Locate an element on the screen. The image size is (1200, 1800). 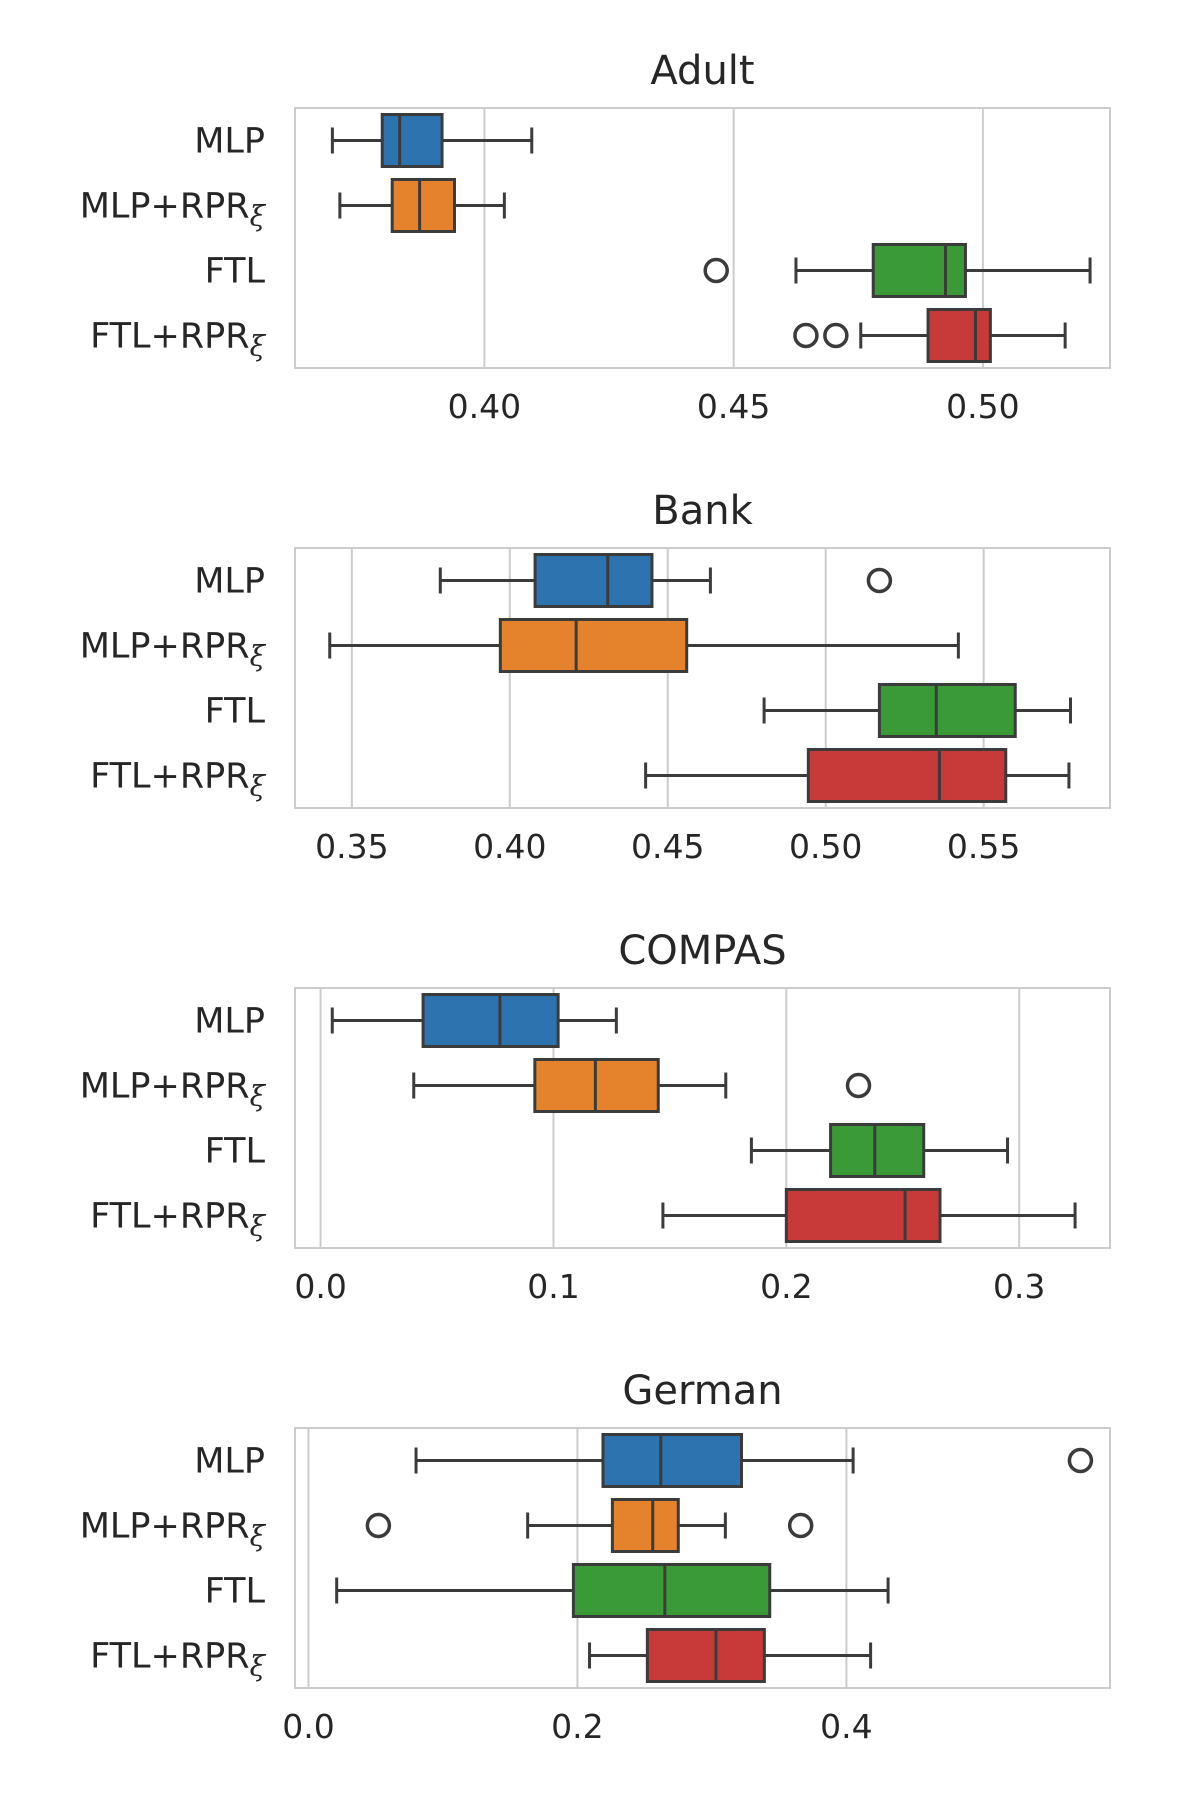
x-tick-label: 0.45 is located at coordinates (667, 846).